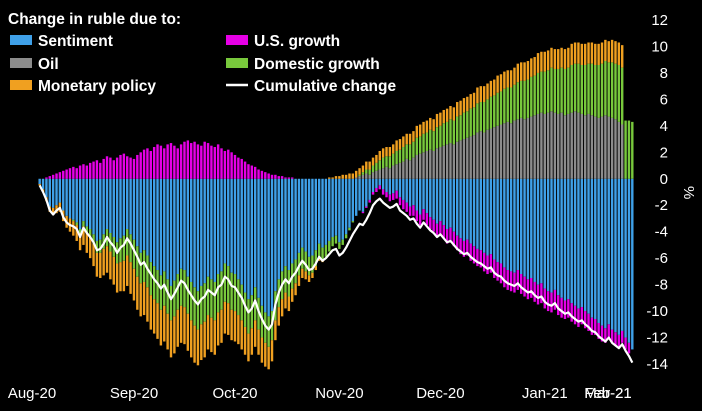 The height and width of the screenshot is (411, 702). What do you see at coordinates (664, 99) in the screenshot?
I see `y-tick-label: 6` at bounding box center [664, 99].